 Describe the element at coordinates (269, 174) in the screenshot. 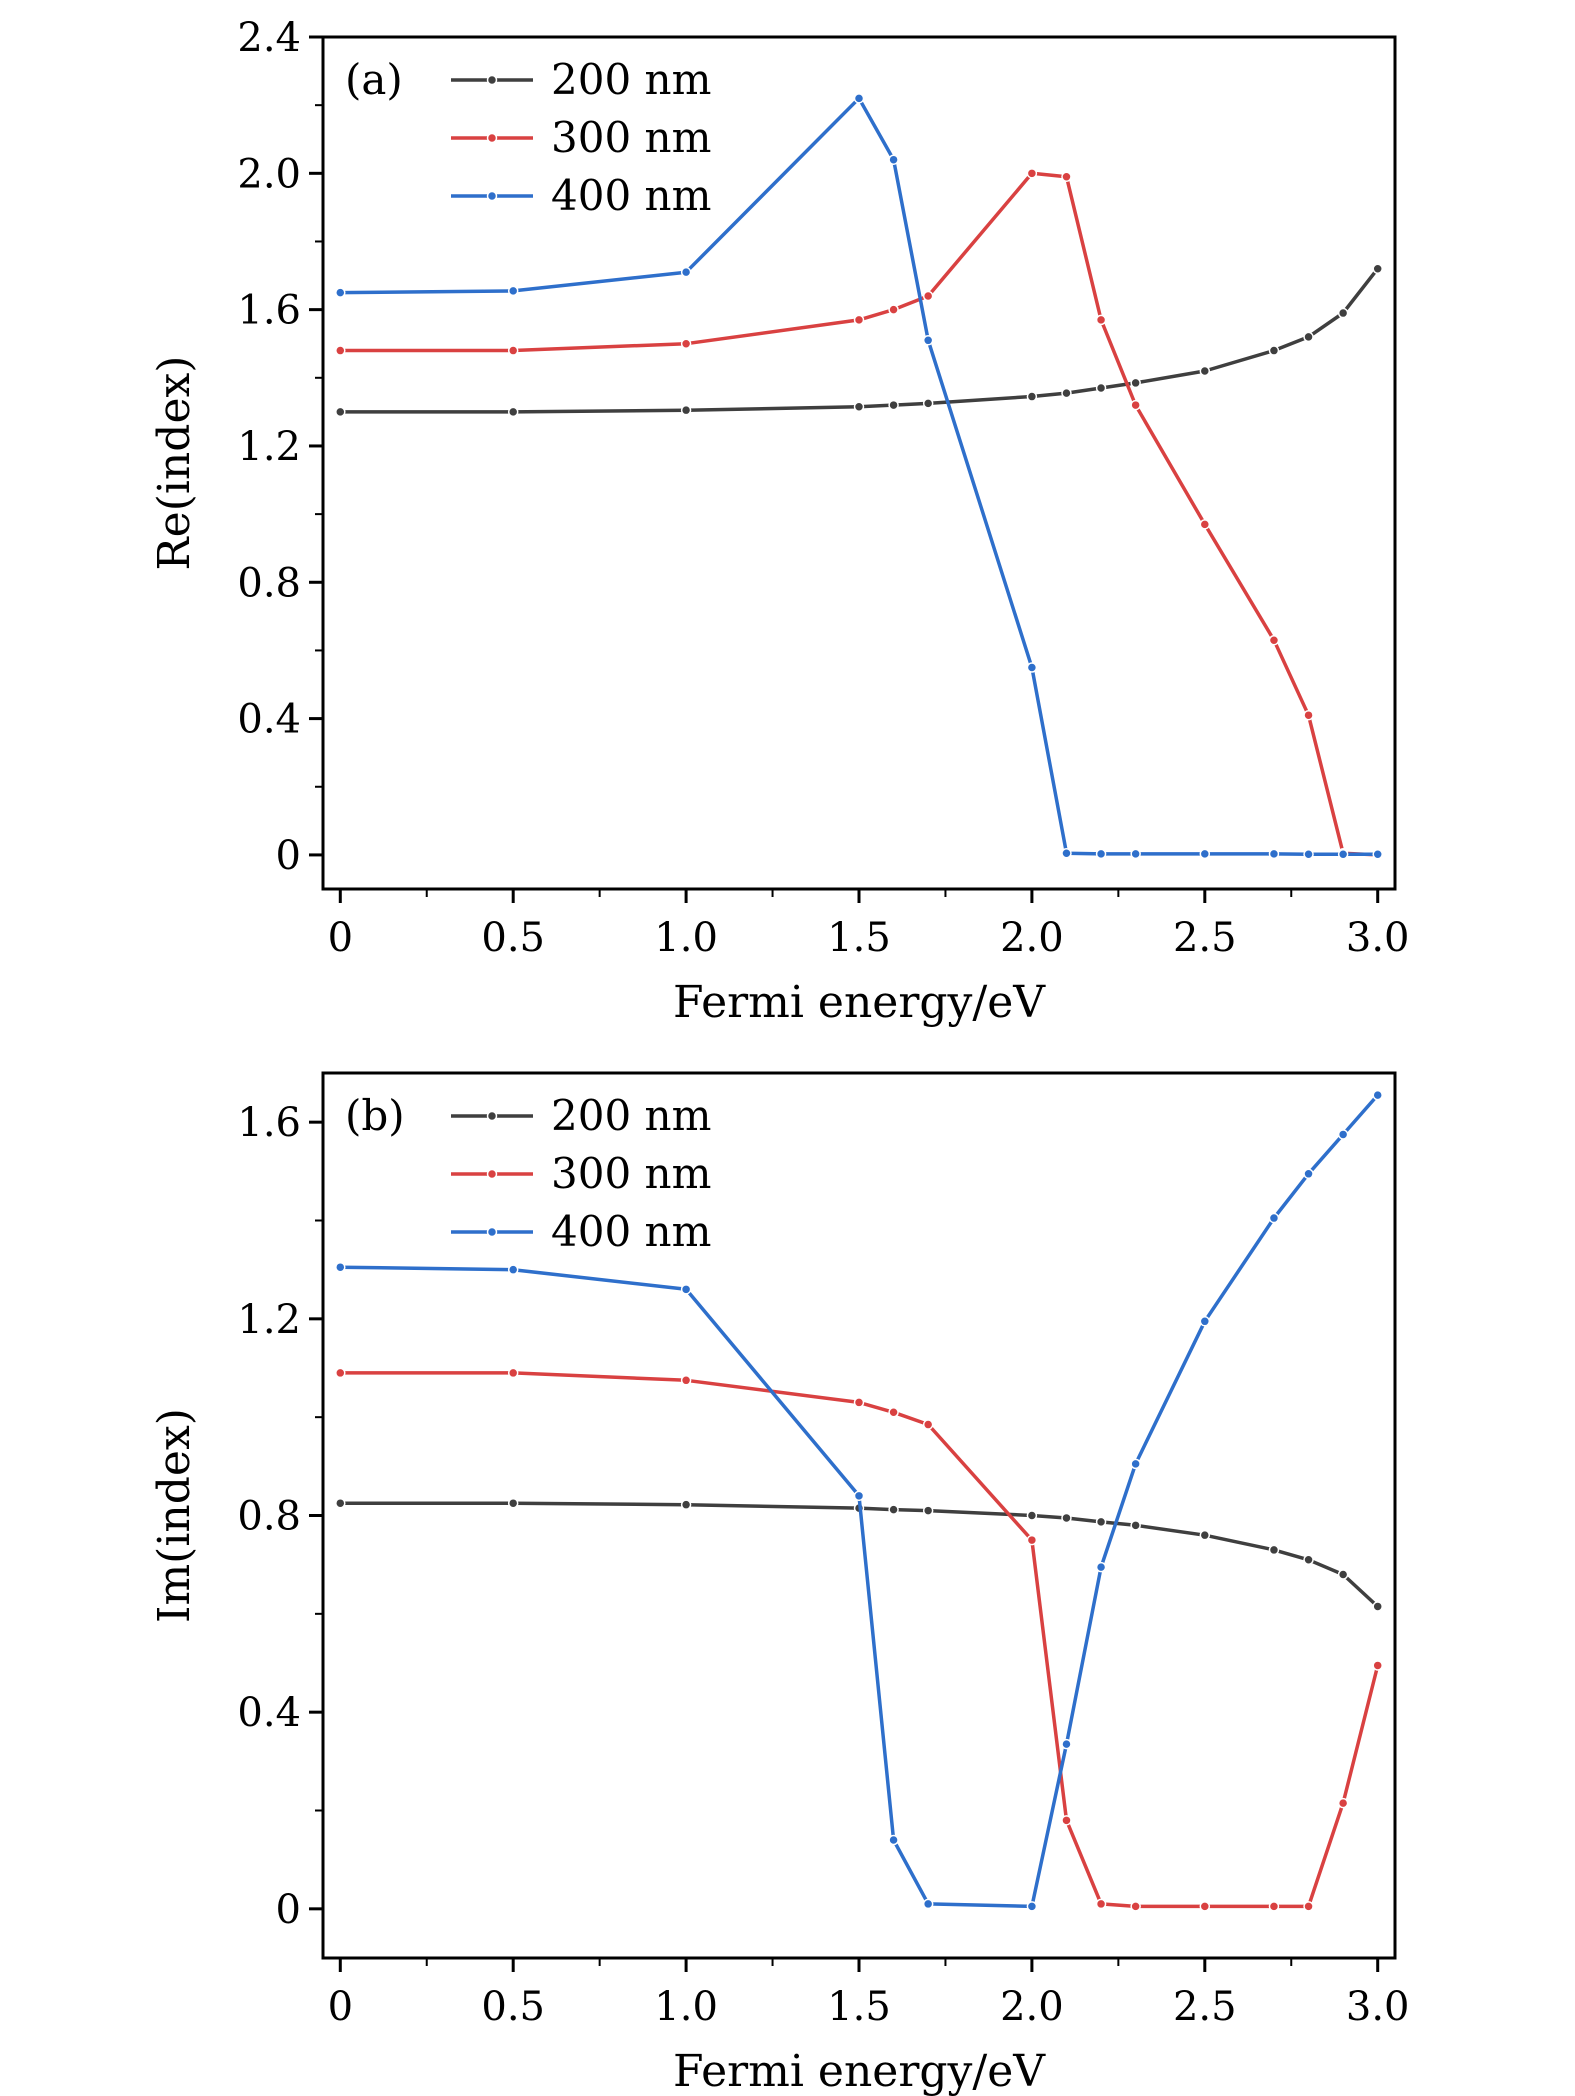

I see `panel-a-y-tick-label: 2.0` at that location.